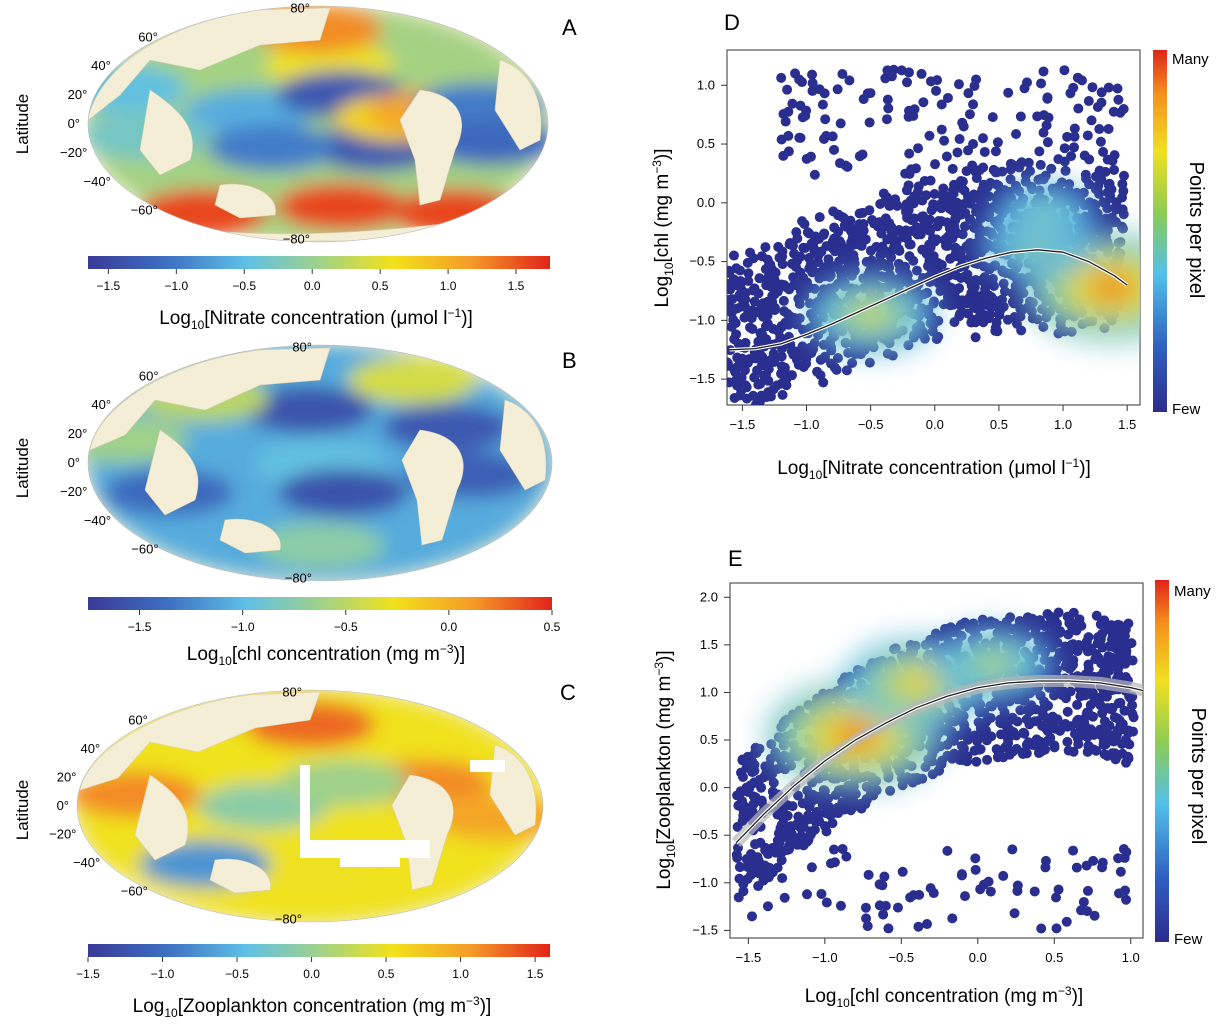 This screenshot has height=1025, width=1223. Describe the element at coordinates (101, 65) in the screenshot. I see `latitude-tick-label: 40°` at that location.